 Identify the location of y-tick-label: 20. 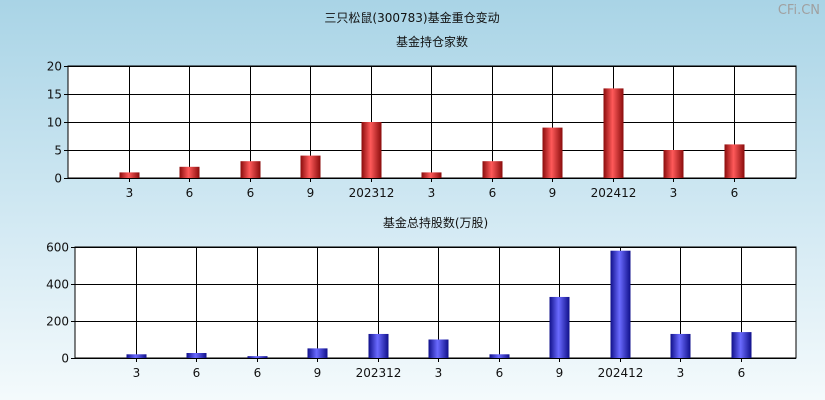
(54, 67).